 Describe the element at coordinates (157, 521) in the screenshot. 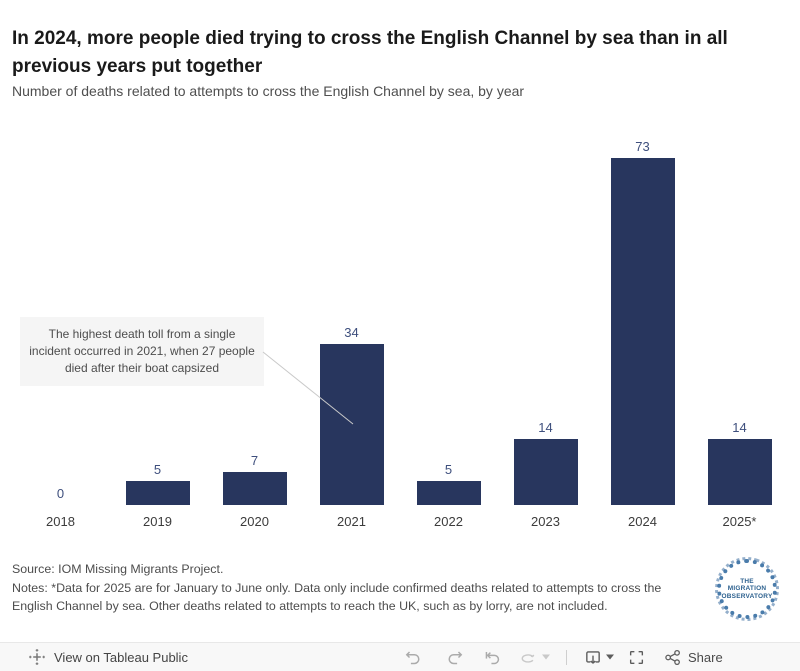

I see `x-tick-label: 2019` at that location.